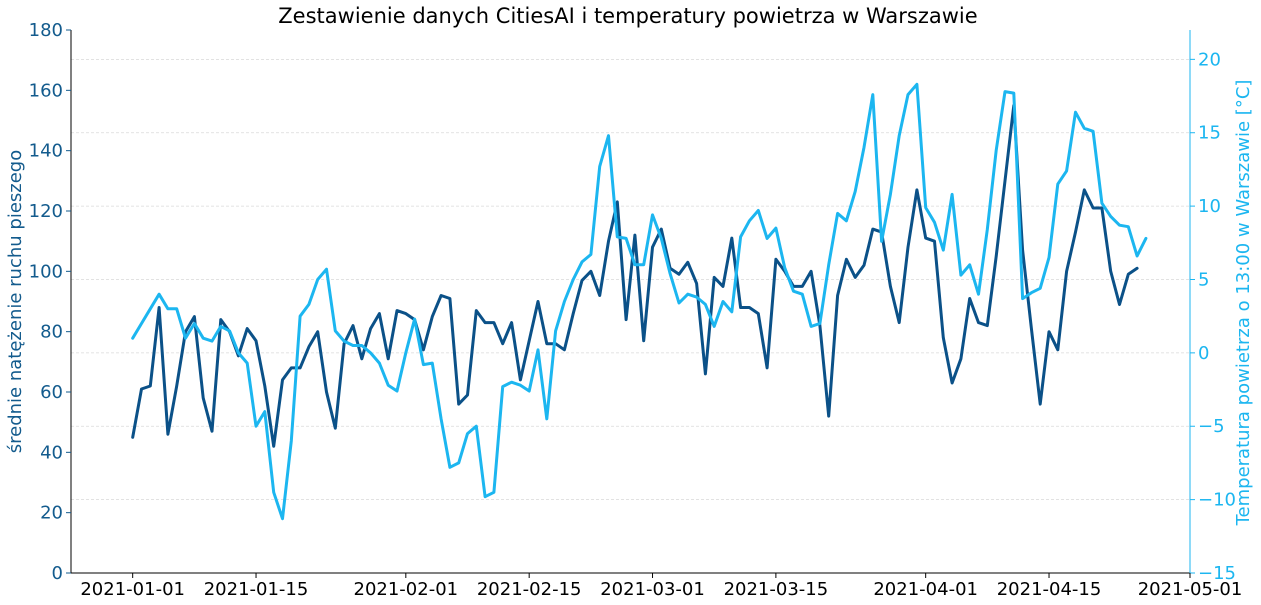 Image resolution: width=1261 pixels, height=605 pixels. What do you see at coordinates (51, 392) in the screenshot?
I see `y-left-tick-label: 60` at bounding box center [51, 392].